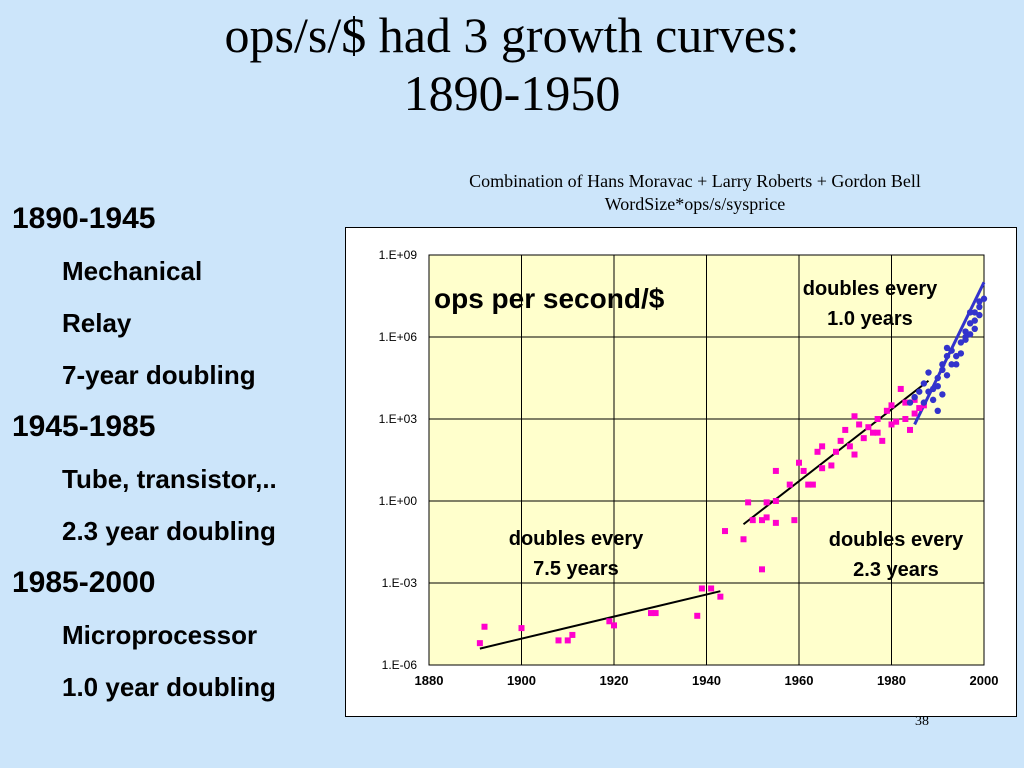 This screenshot has width=1024, height=768. What do you see at coordinates (891, 680) in the screenshot?
I see `x-tick-label: 1980` at bounding box center [891, 680].